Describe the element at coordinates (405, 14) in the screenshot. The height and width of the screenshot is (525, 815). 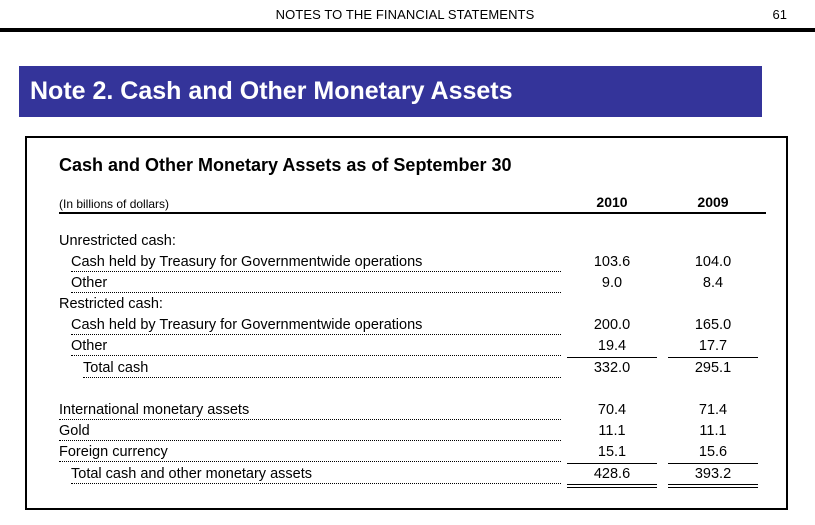
I see `running-header-title: NOTES TO THE FINANCIAL STATEMENTS` at that location.